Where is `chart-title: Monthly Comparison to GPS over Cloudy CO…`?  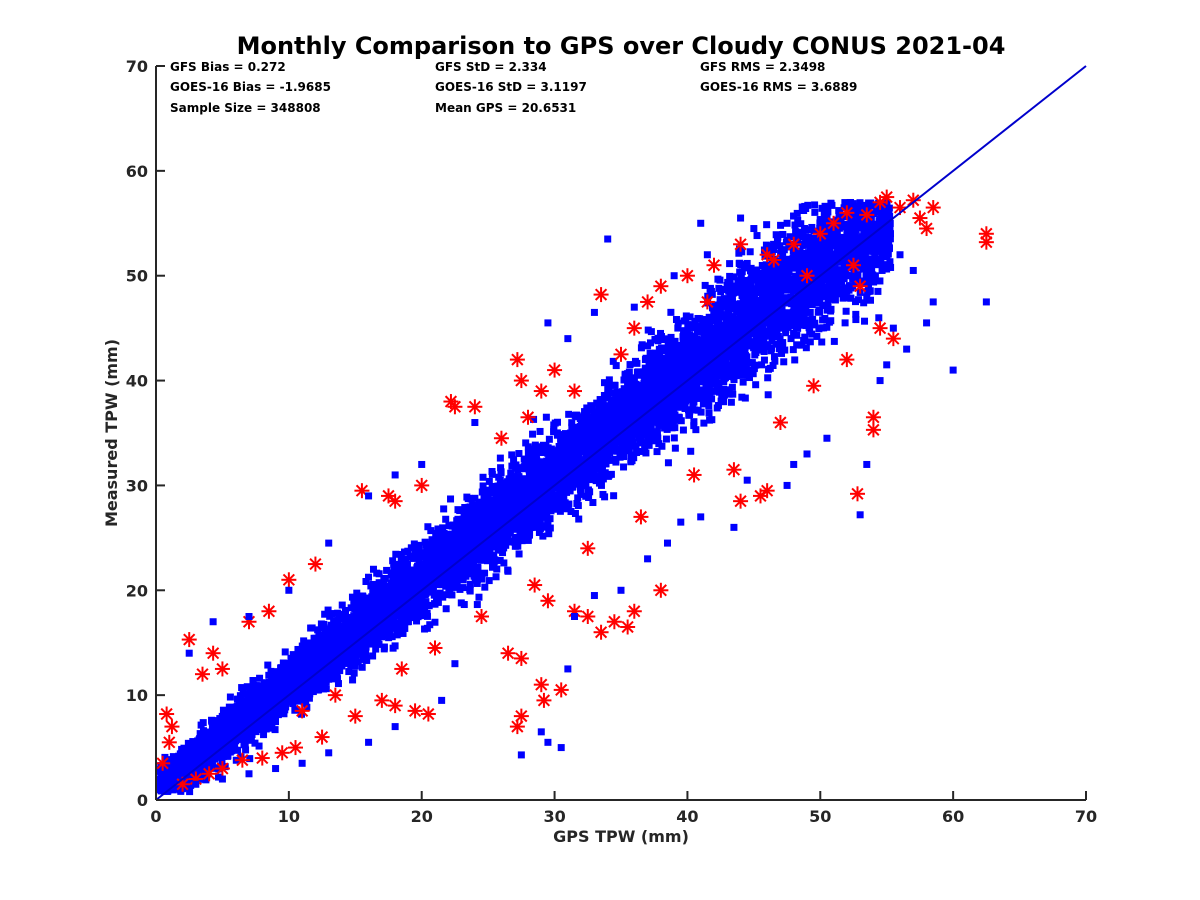 chart-title: Monthly Comparison to GPS over Cloudy CO… is located at coordinates (621, 46).